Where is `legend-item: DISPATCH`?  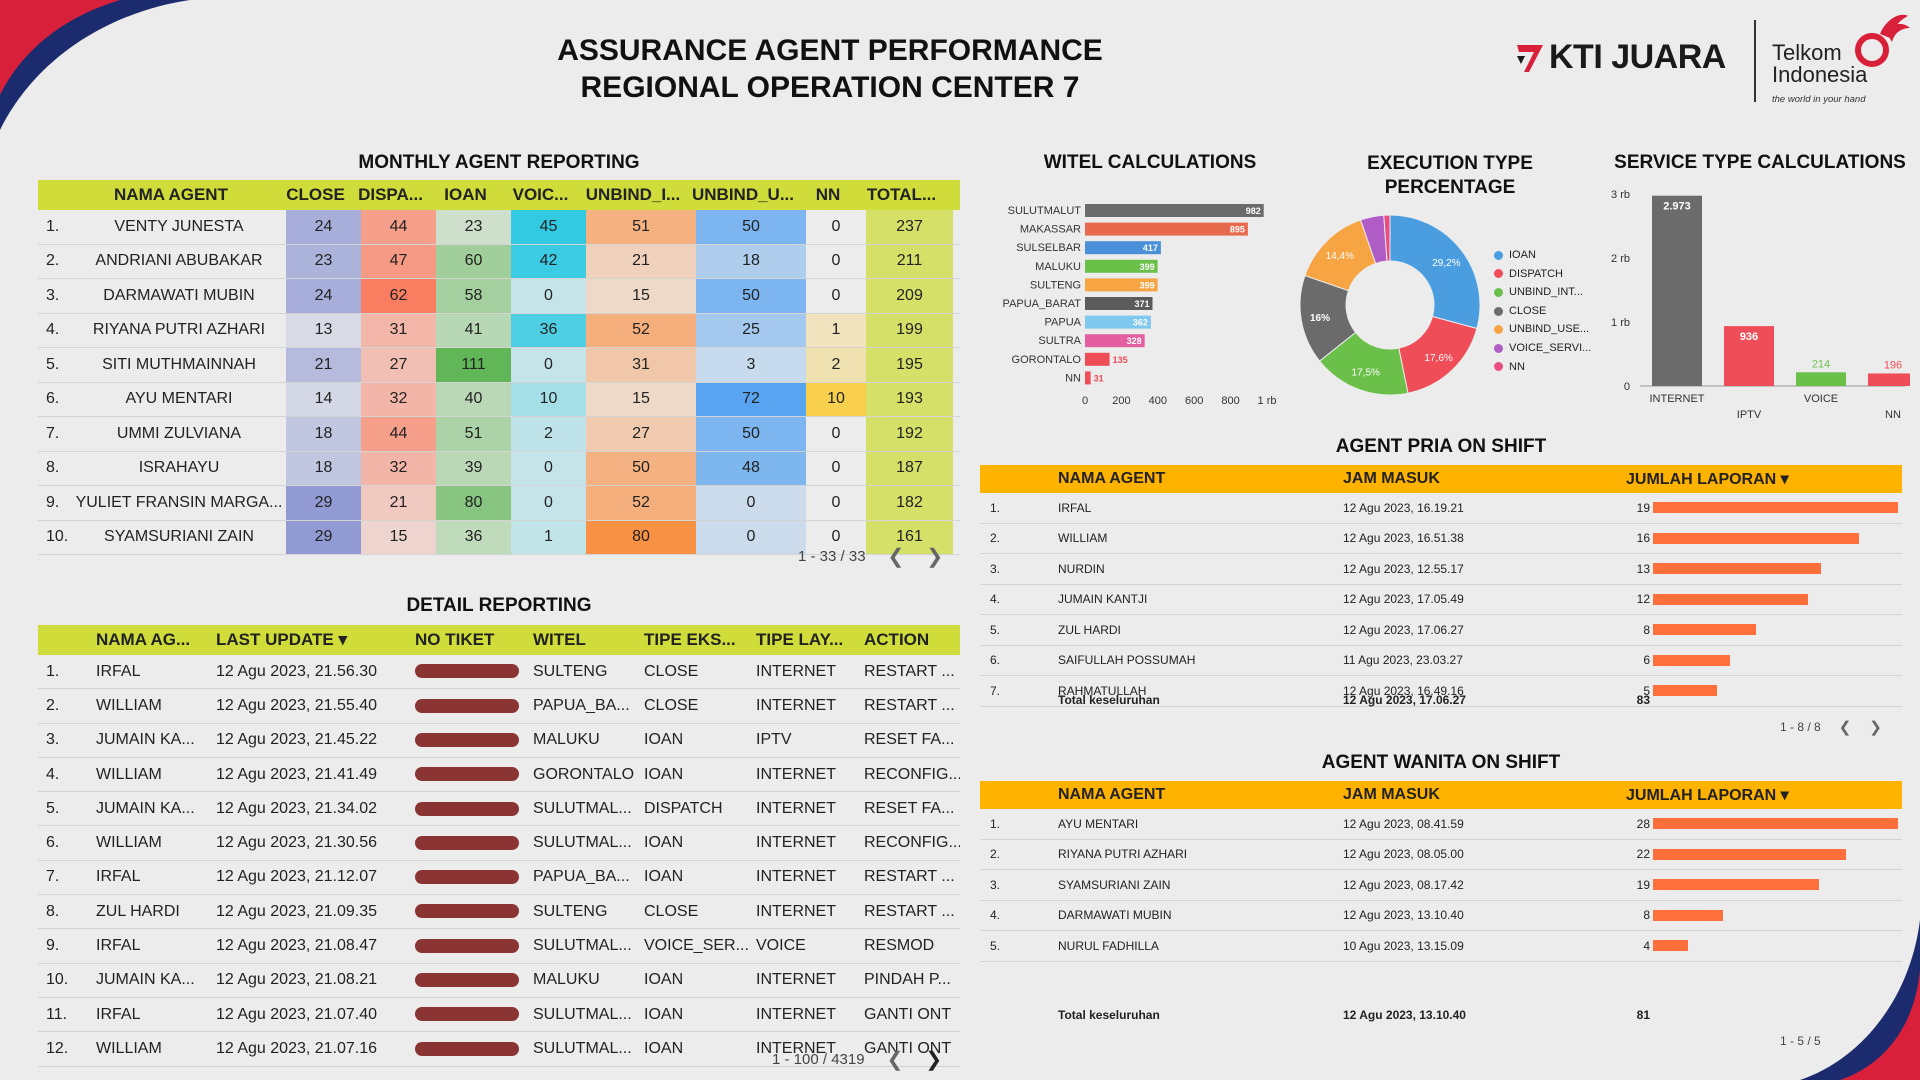
legend-item: DISPATCH is located at coordinates (1542, 274).